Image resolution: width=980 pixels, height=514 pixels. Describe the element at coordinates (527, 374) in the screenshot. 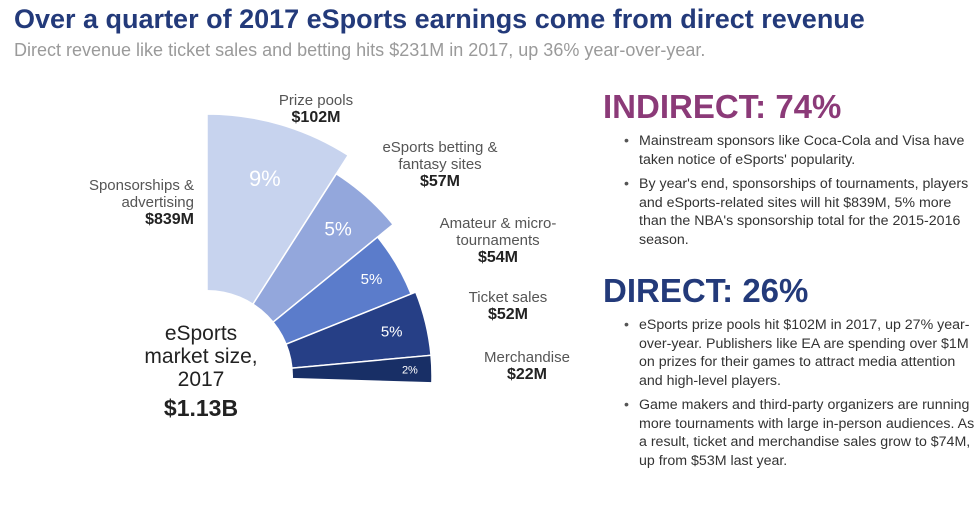

I see `amount-label: $22M` at that location.